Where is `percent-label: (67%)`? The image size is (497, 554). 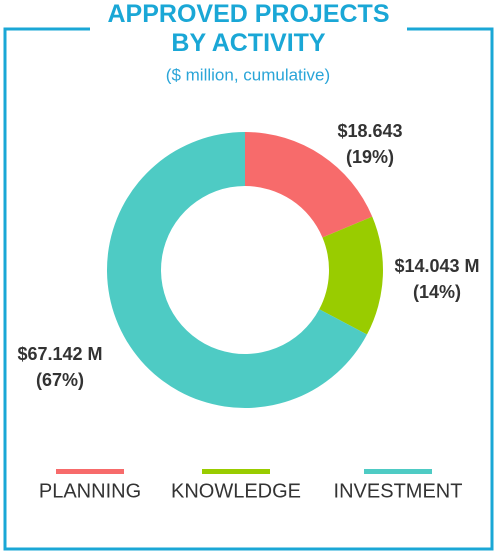
percent-label: (67%) is located at coordinates (60, 380).